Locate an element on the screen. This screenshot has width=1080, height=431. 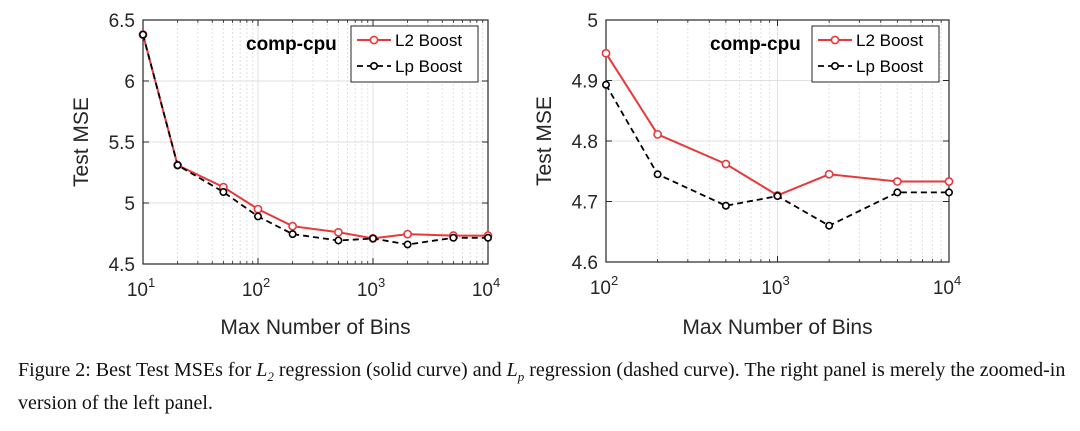
y-tick-label: 6 is located at coordinates (129, 82).